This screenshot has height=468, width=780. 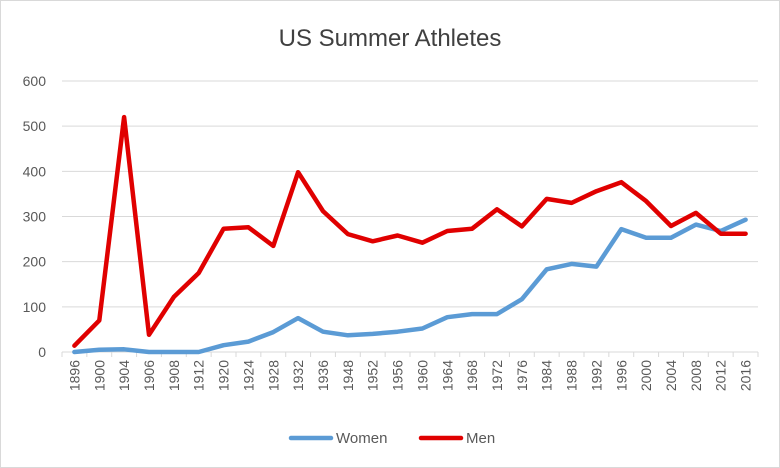 What do you see at coordinates (99, 375) in the screenshot?
I see `x-tick-label: 1900` at bounding box center [99, 375].